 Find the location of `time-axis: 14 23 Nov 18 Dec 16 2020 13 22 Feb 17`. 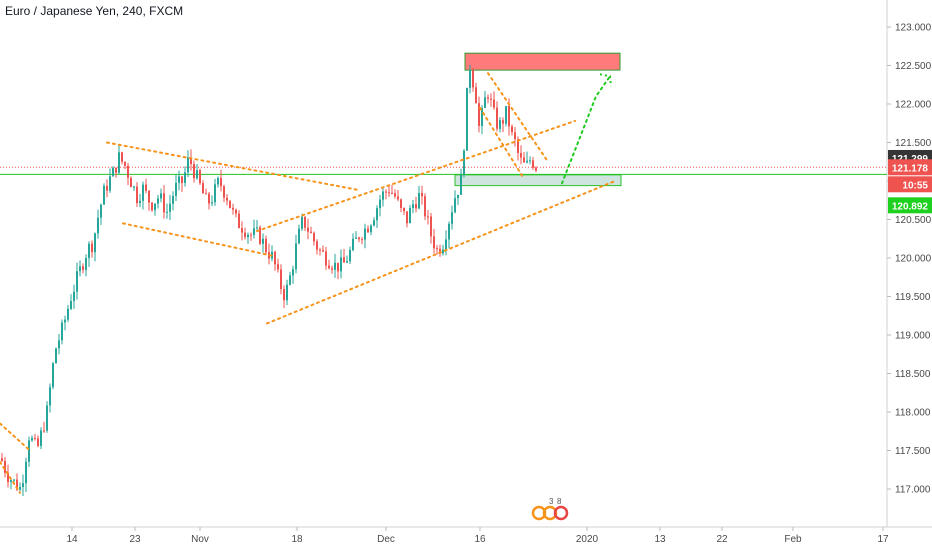

time-axis: 14 23 Nov 18 Dec 16 2020 13 22 Feb 17 is located at coordinates (477, 536).